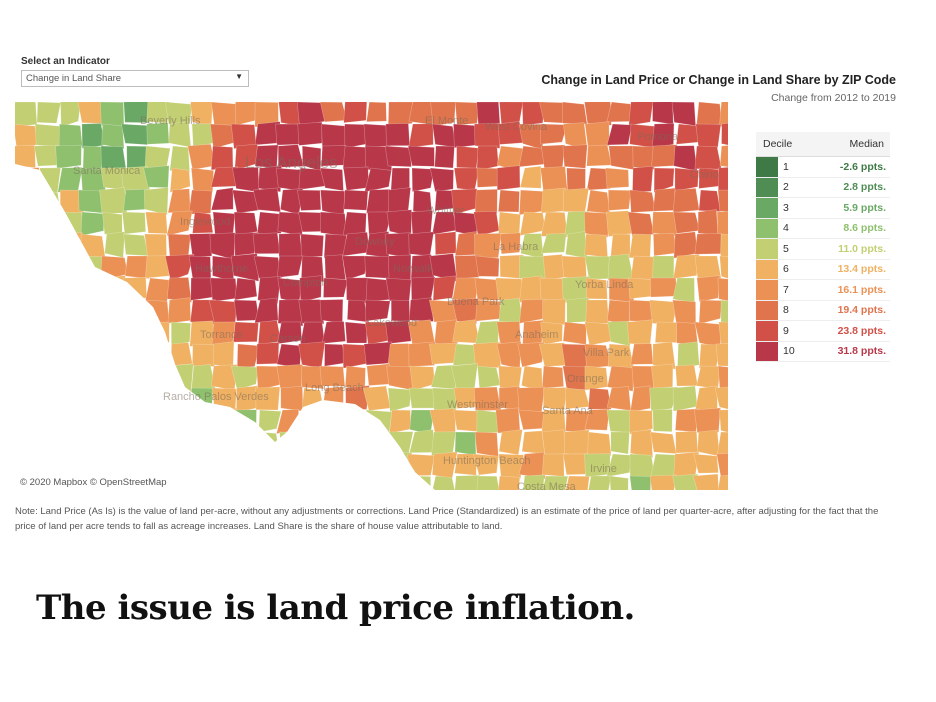 The width and height of the screenshot is (936, 702). What do you see at coordinates (135, 78) in the screenshot?
I see `indicator-dropdown: Change in Land Share ▼` at bounding box center [135, 78].